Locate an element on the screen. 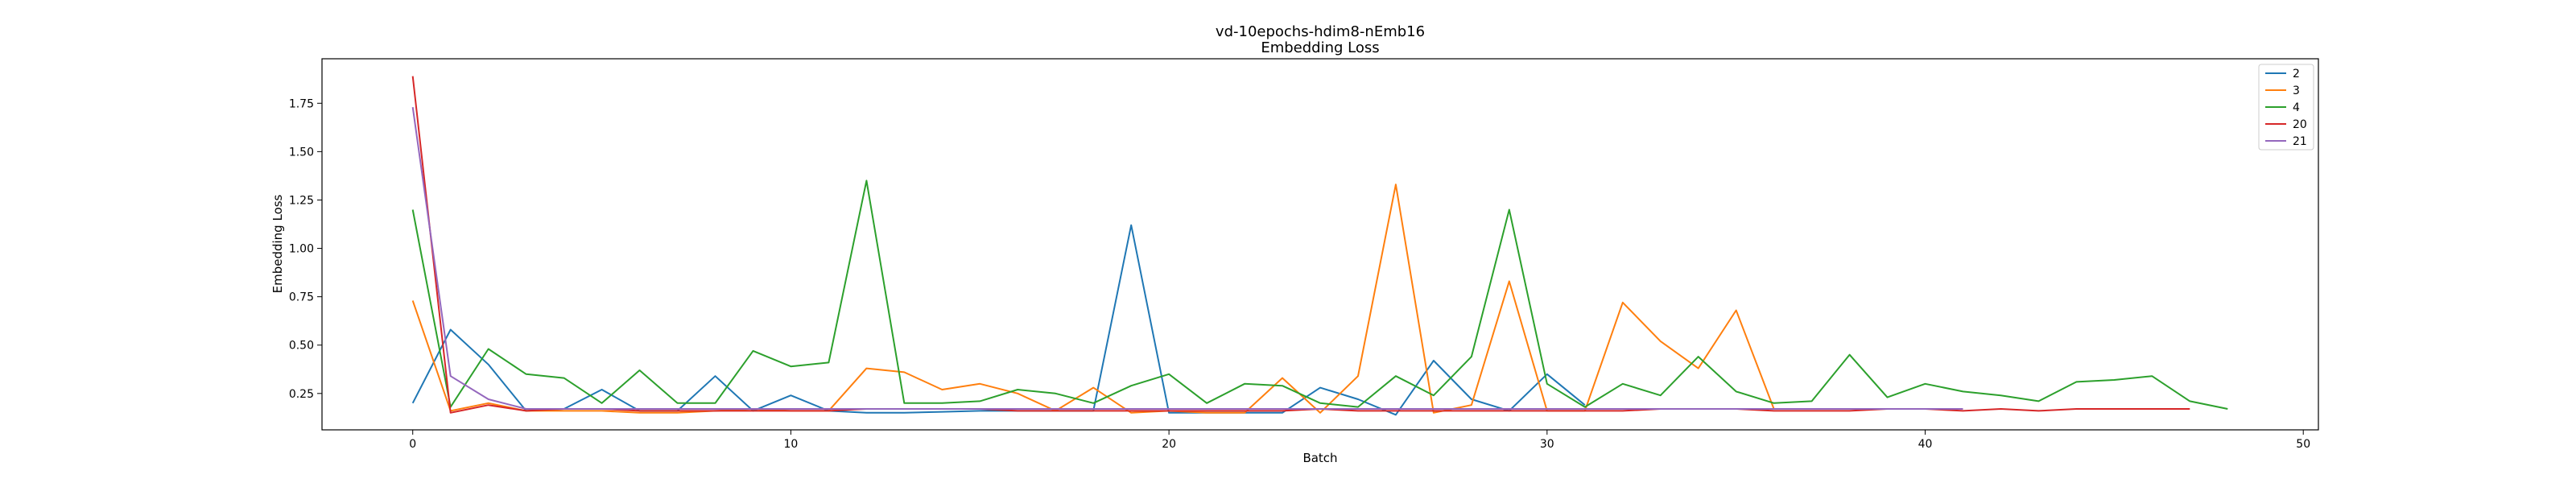  y-tick-label: 0.50 is located at coordinates (301, 346).